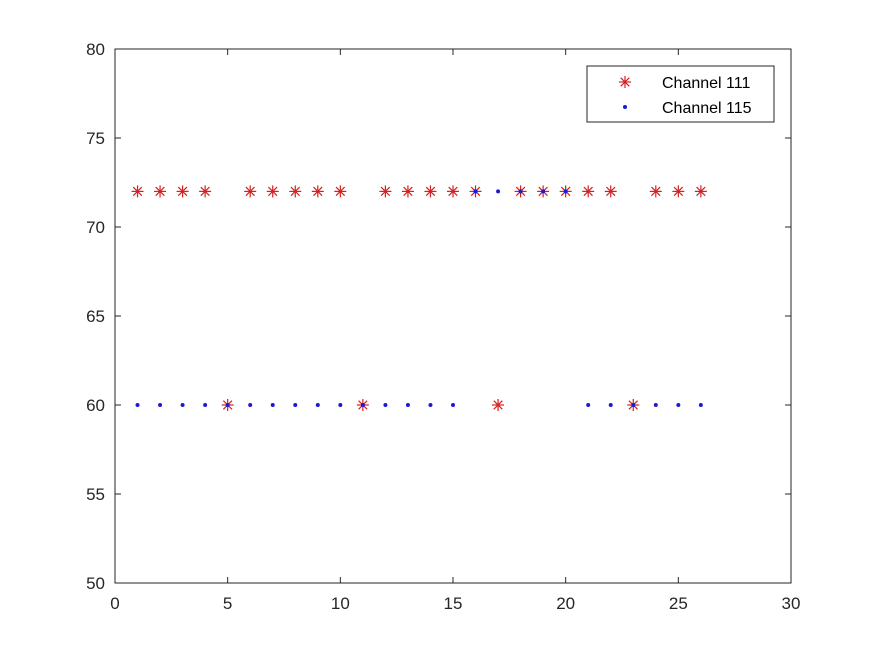 This screenshot has width=875, height=656. Describe the element at coordinates (678, 603) in the screenshot. I see `x-tick-label: 25` at that location.